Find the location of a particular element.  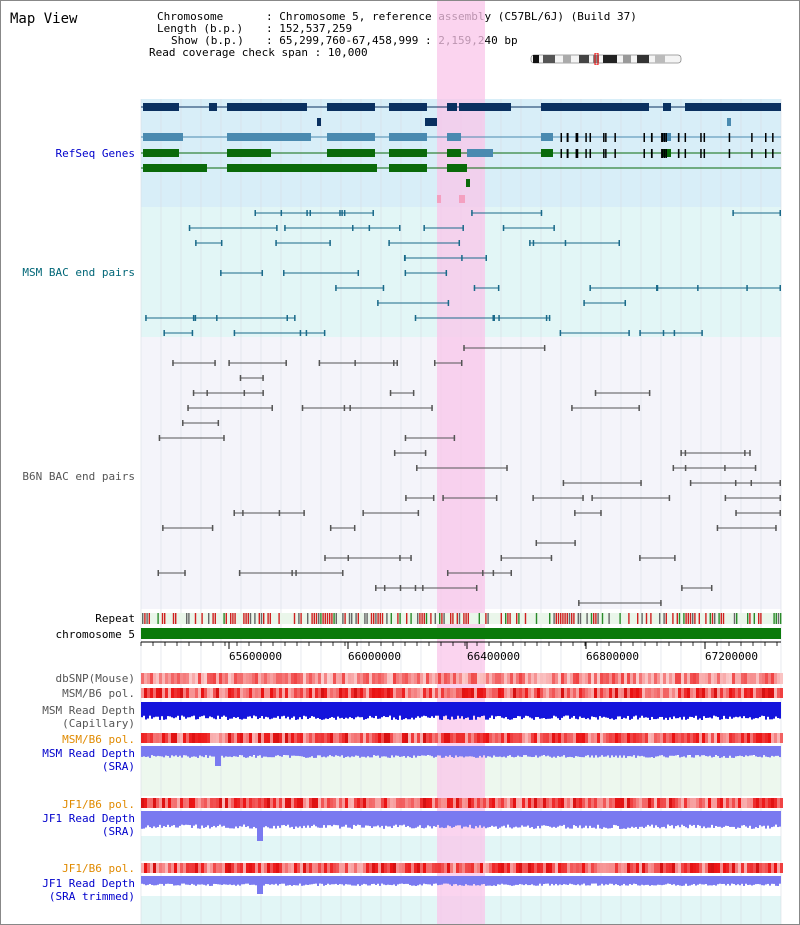

track-label-msm-b6-pol: MSM/B6 pol. is located at coordinates (98, 693).